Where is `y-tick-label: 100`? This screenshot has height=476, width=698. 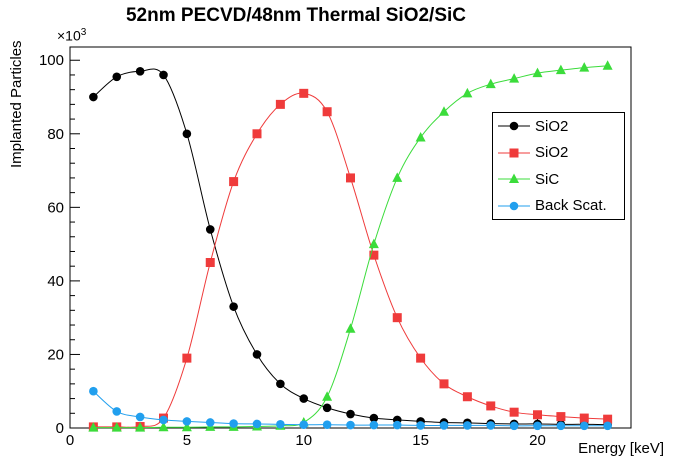
y-tick-label: 100 is located at coordinates (51, 60).